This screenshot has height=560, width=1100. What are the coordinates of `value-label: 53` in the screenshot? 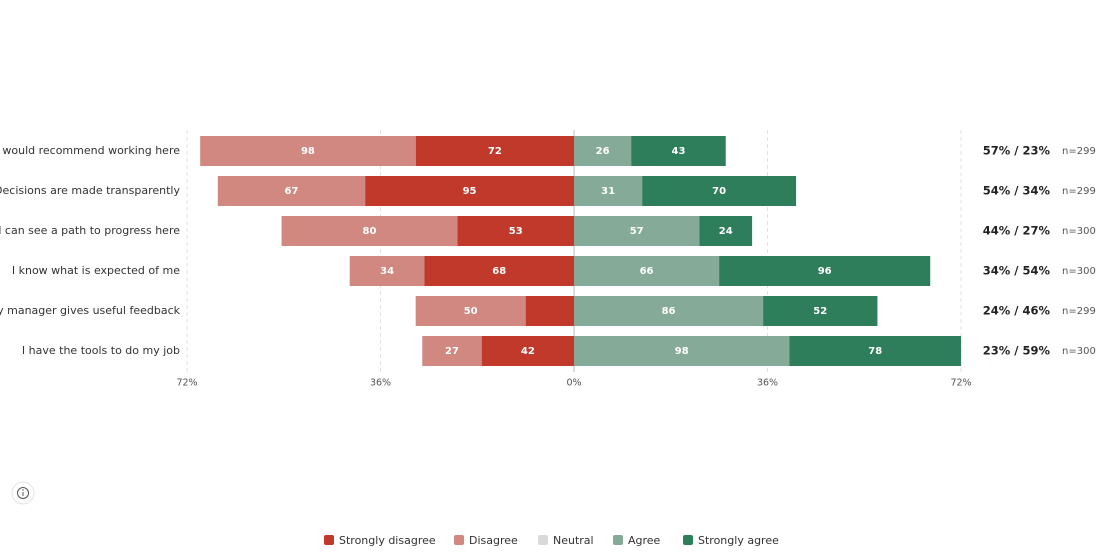 It's located at (516, 231).